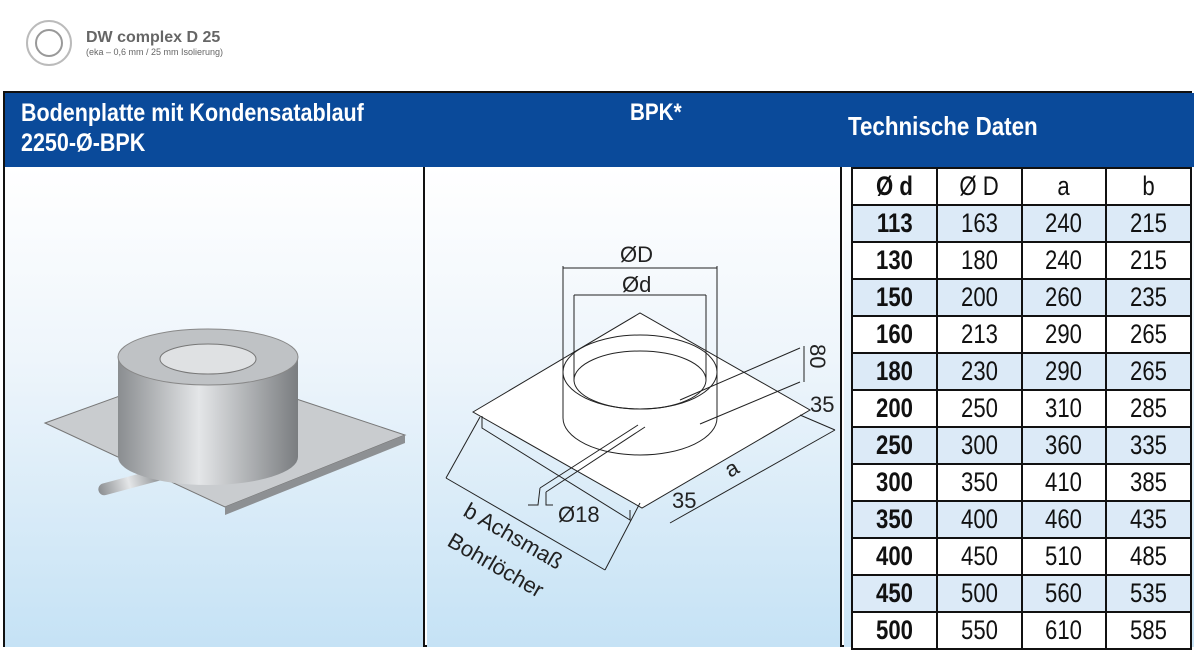  I want to click on table-row: 200 250 310 285, so click(1021, 408).